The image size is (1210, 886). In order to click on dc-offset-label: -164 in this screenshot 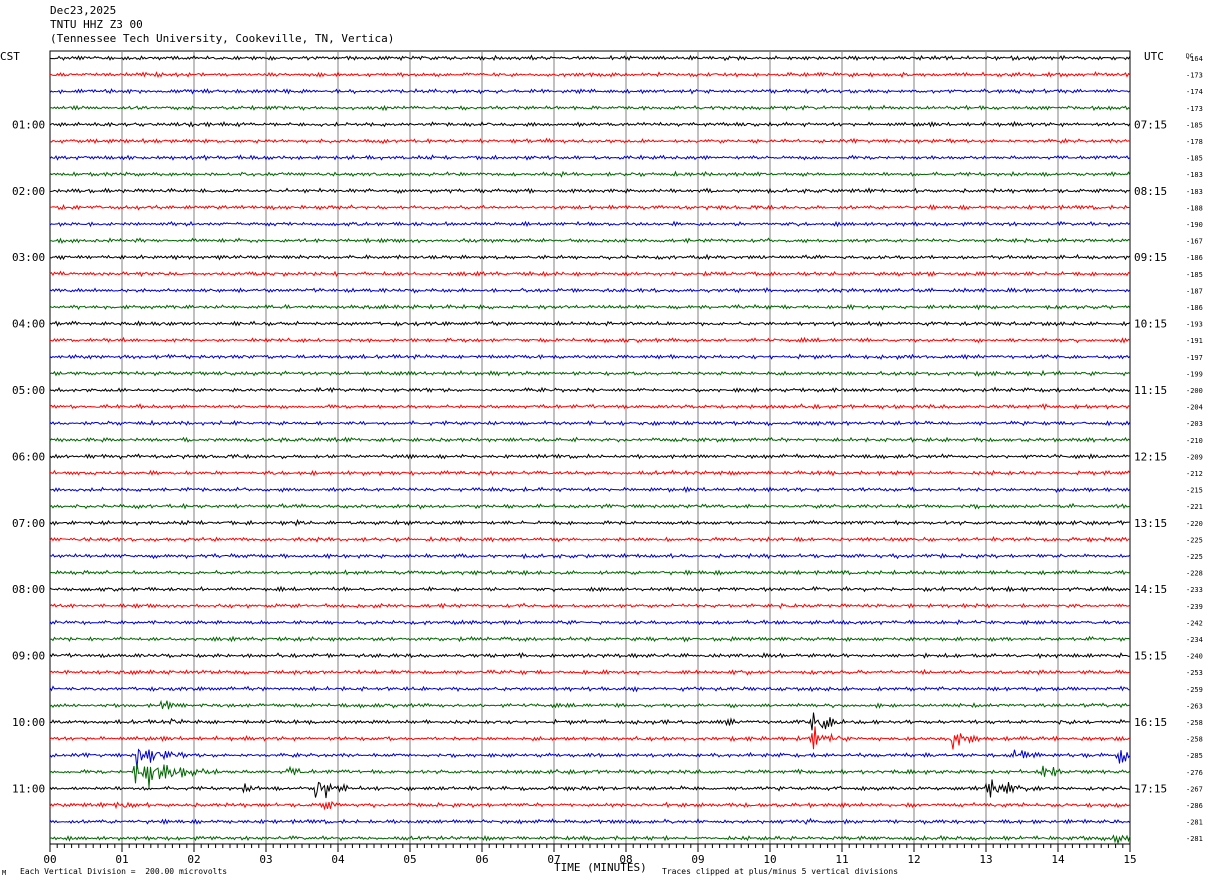, I will do `click(1194, 59)`.